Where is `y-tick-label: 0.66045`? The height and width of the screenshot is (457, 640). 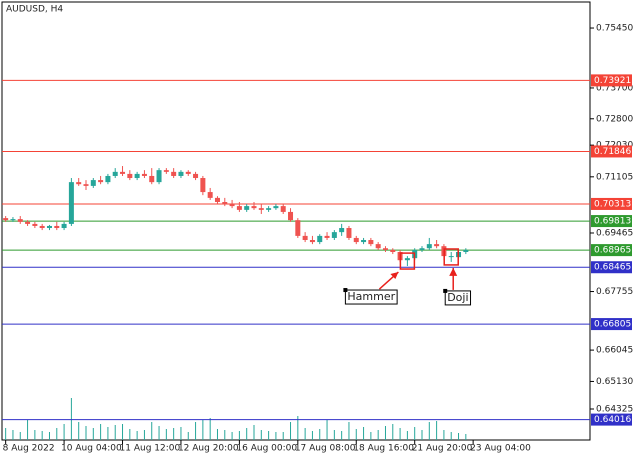
y-tick-label: 0.66045 is located at coordinates (614, 351).